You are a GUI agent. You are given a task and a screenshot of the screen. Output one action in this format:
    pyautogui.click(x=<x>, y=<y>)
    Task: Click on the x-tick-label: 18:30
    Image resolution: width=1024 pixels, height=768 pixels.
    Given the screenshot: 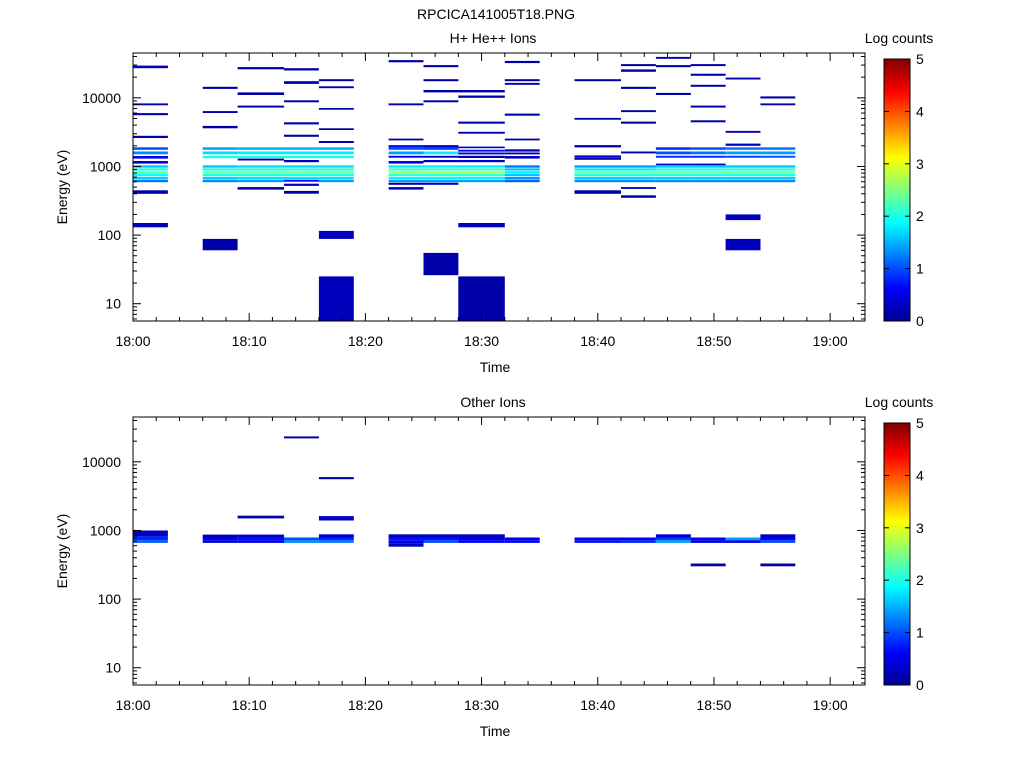 What is the action you would take?
    pyautogui.click(x=481, y=341)
    